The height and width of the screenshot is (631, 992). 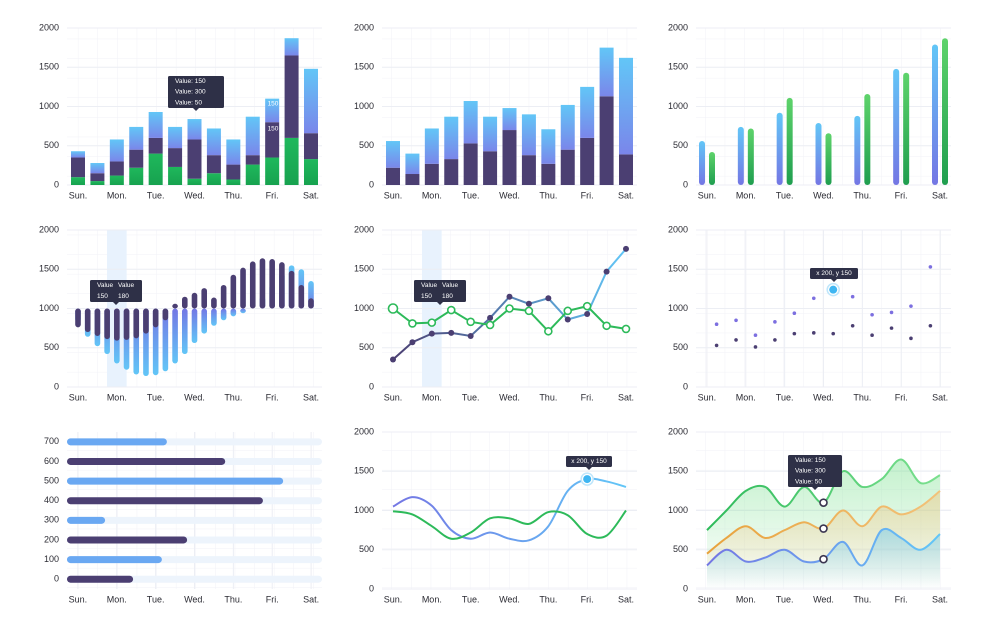 I want to click on line, so click(x=509, y=524).